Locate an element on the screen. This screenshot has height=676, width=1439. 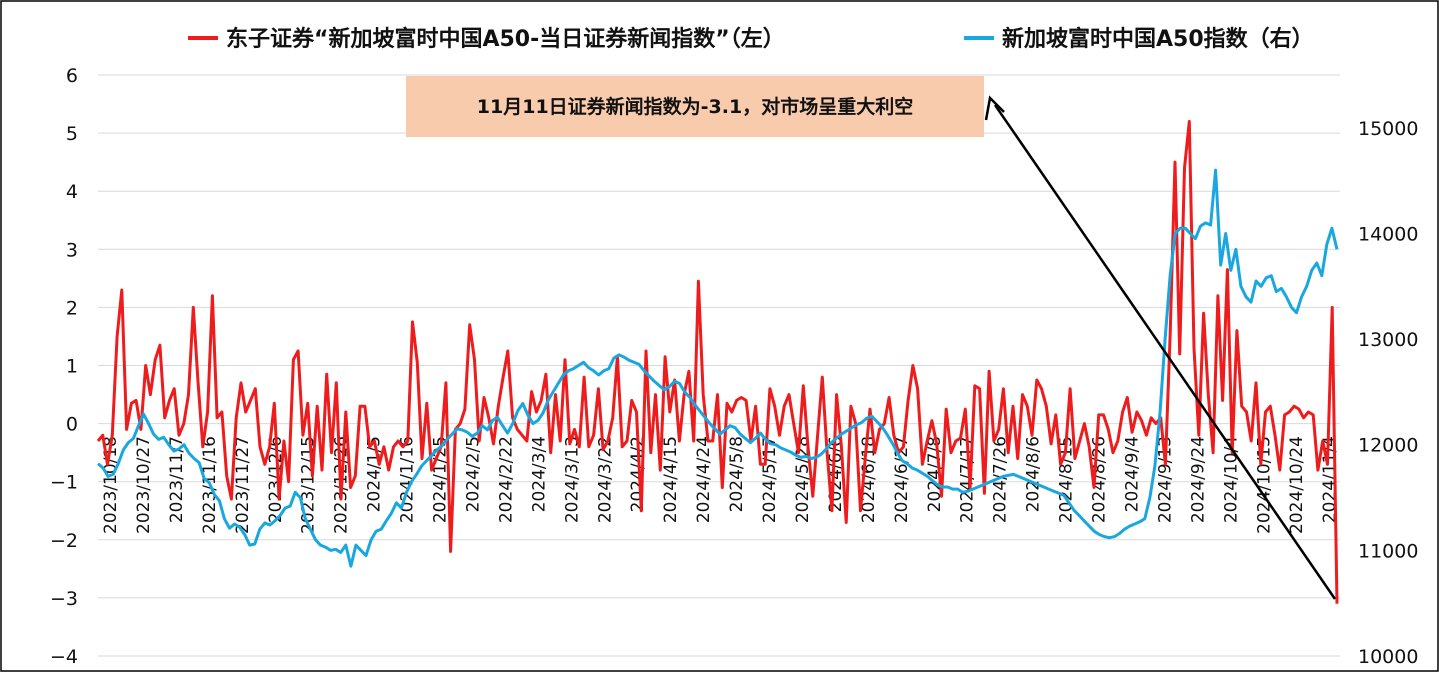
left-tick-label: 3 is located at coordinates (72, 250).